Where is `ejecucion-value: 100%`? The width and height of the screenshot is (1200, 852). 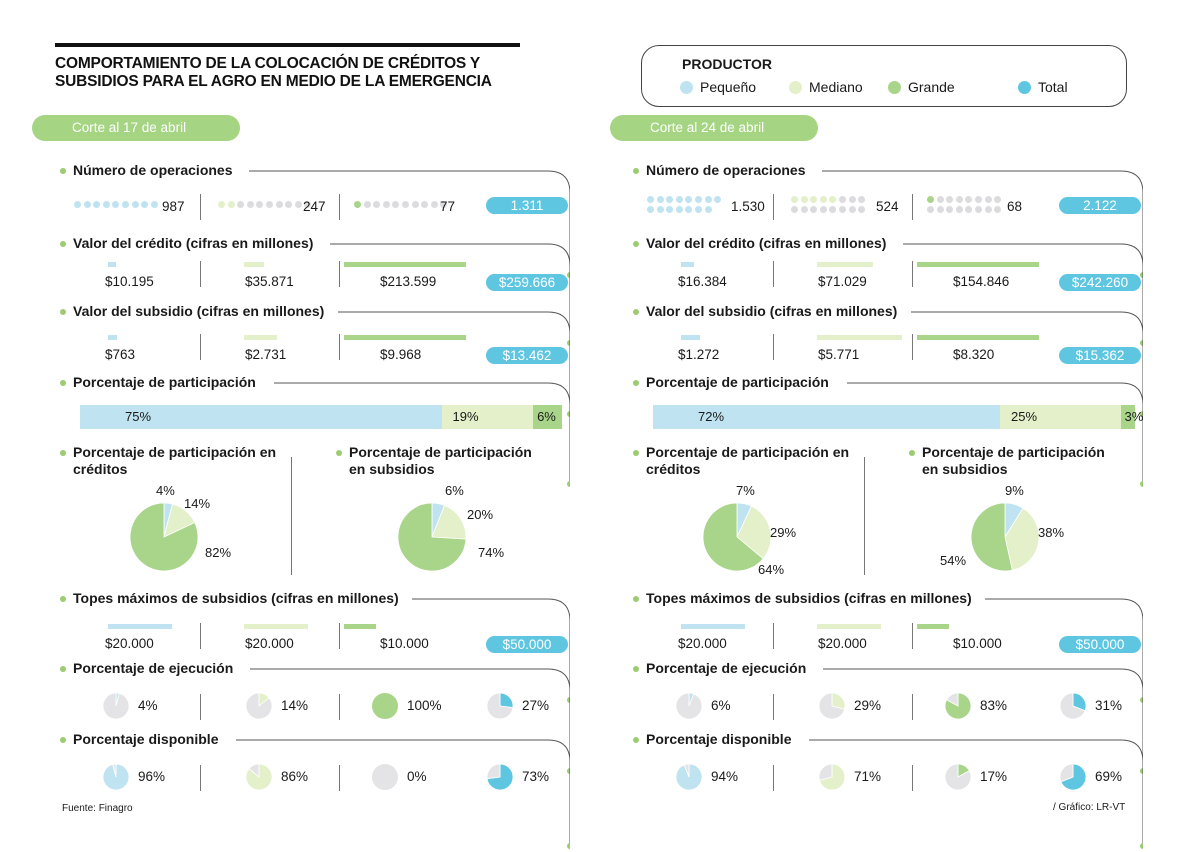 ejecucion-value: 100% is located at coordinates (424, 705).